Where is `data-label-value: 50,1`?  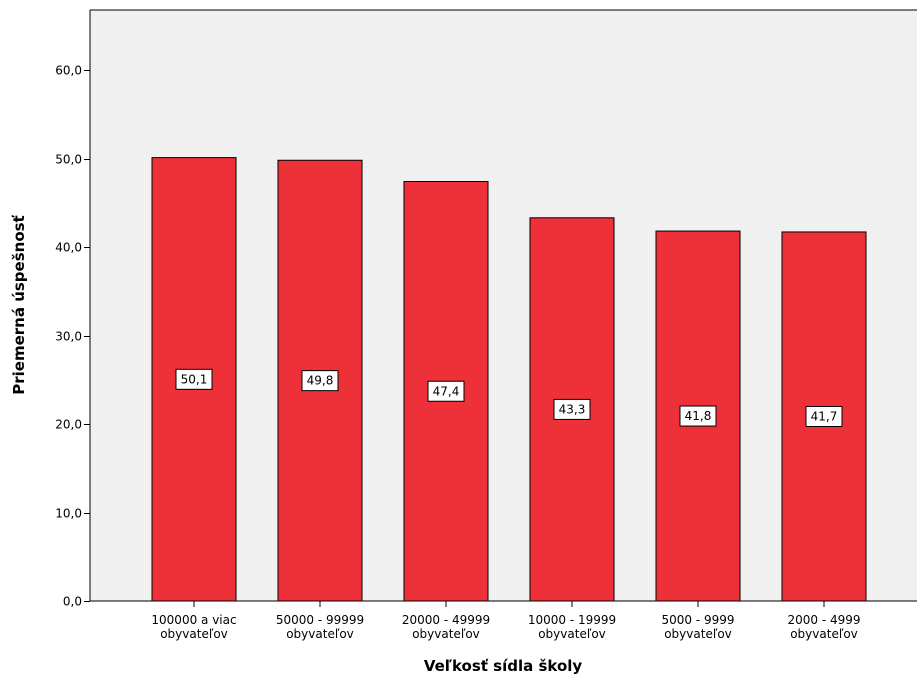
data-label-value: 50,1 is located at coordinates (194, 379).